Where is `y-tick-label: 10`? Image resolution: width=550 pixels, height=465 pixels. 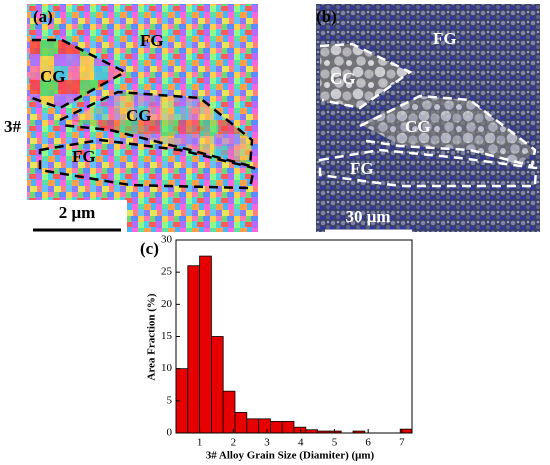
y-tick-label: 10 is located at coordinates (167, 368).